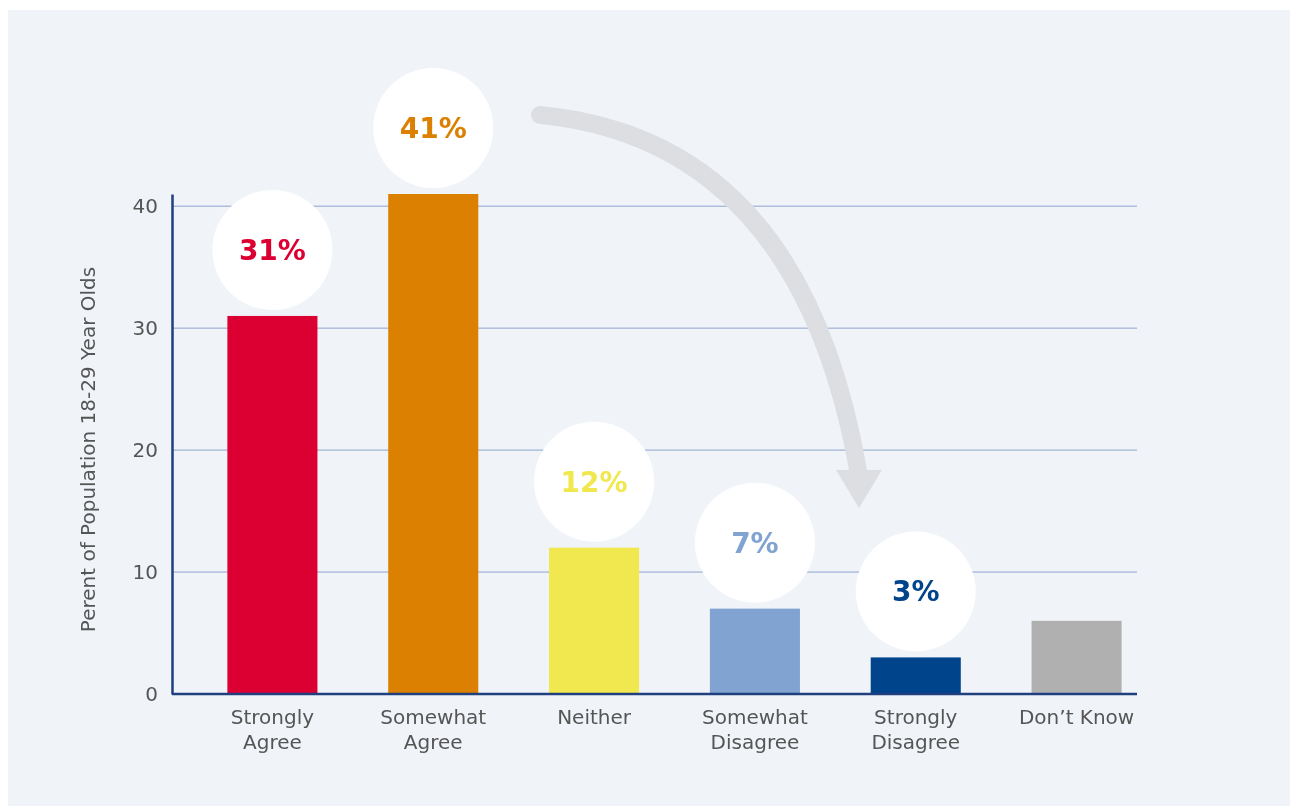 The height and width of the screenshot is (808, 1290). What do you see at coordinates (433, 128) in the screenshot?
I see `data-label: 41%` at bounding box center [433, 128].